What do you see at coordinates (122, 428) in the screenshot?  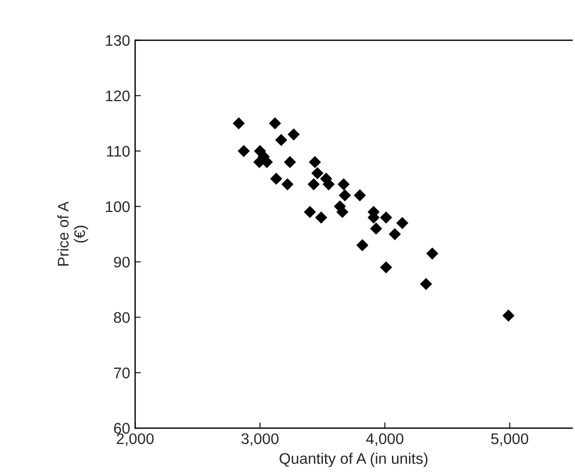 I see `y-tick-label: 60` at bounding box center [122, 428].